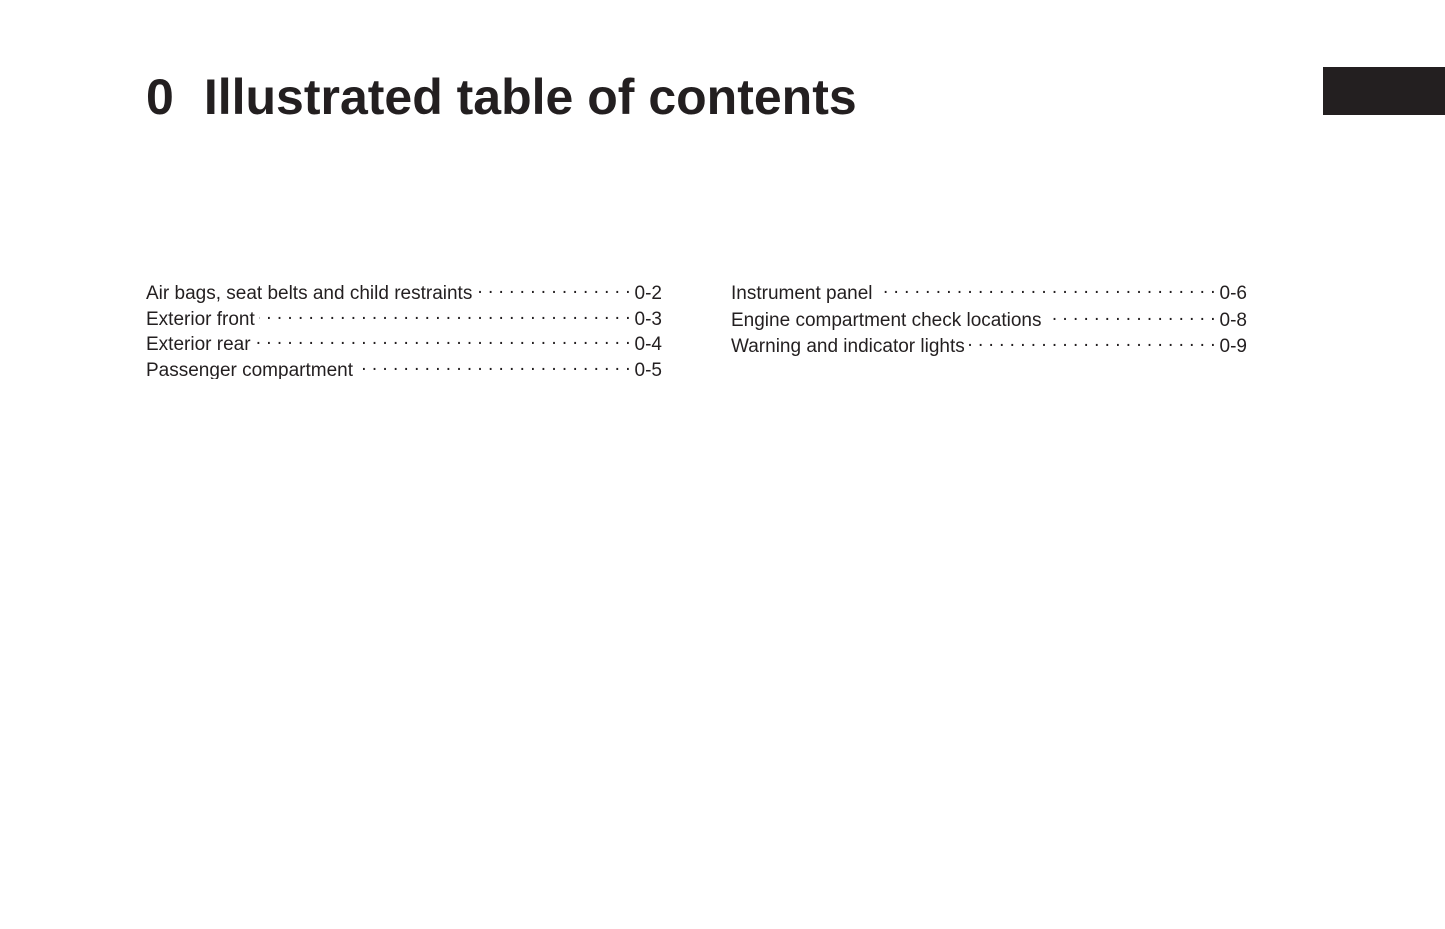  What do you see at coordinates (198, 344) in the screenshot?
I see `toc-label: Exterior rear` at bounding box center [198, 344].